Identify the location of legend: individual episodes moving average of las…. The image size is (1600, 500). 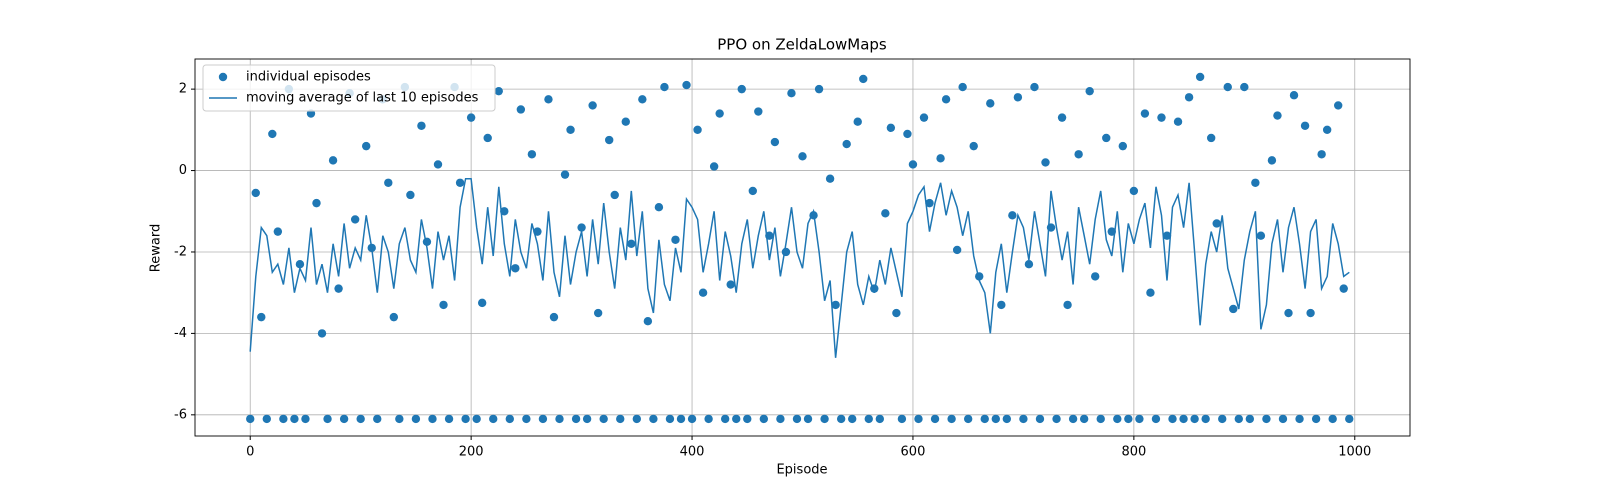
(349, 88).